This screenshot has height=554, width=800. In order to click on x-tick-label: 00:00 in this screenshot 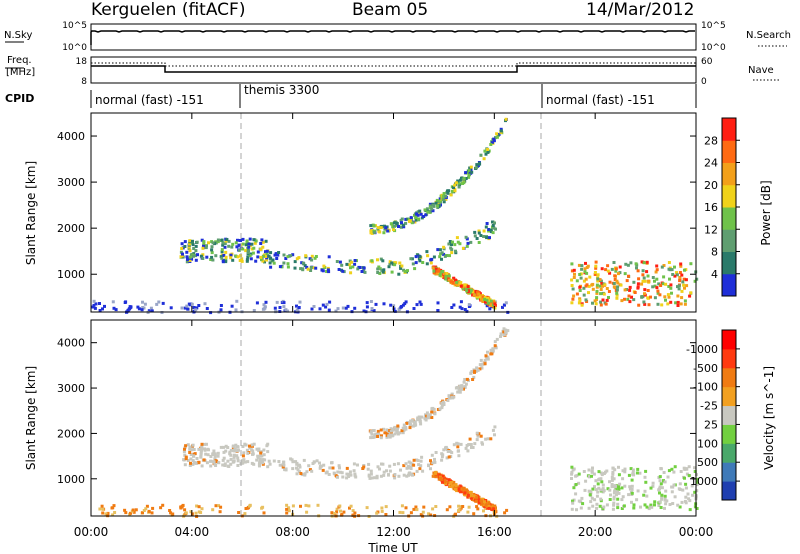, I will do `click(91, 532)`.